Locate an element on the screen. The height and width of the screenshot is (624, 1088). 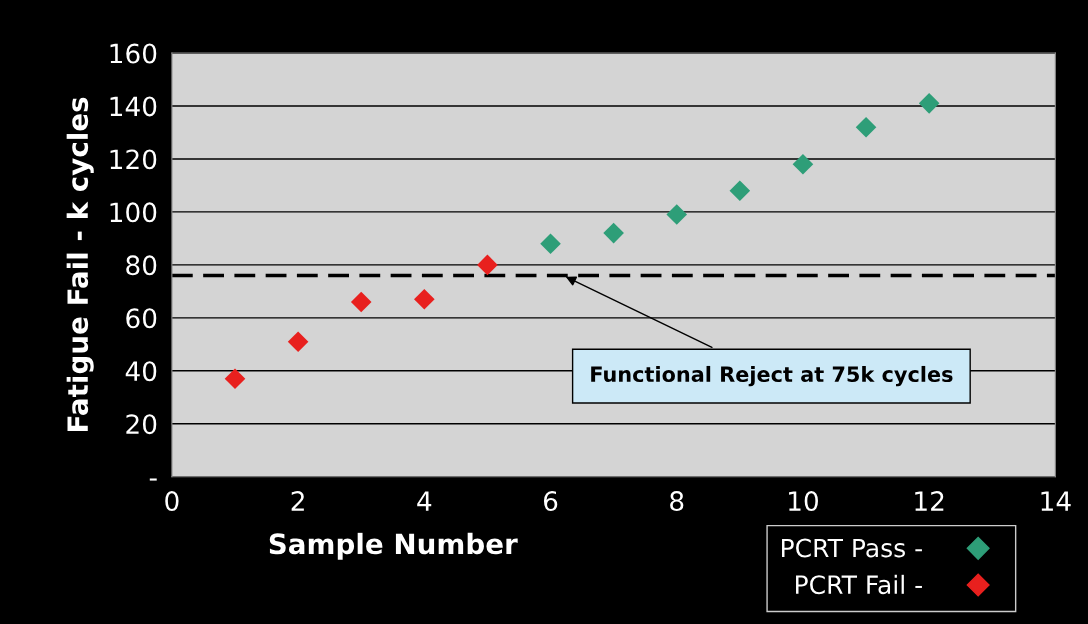
y-tick-label: 140 is located at coordinates (133, 106).